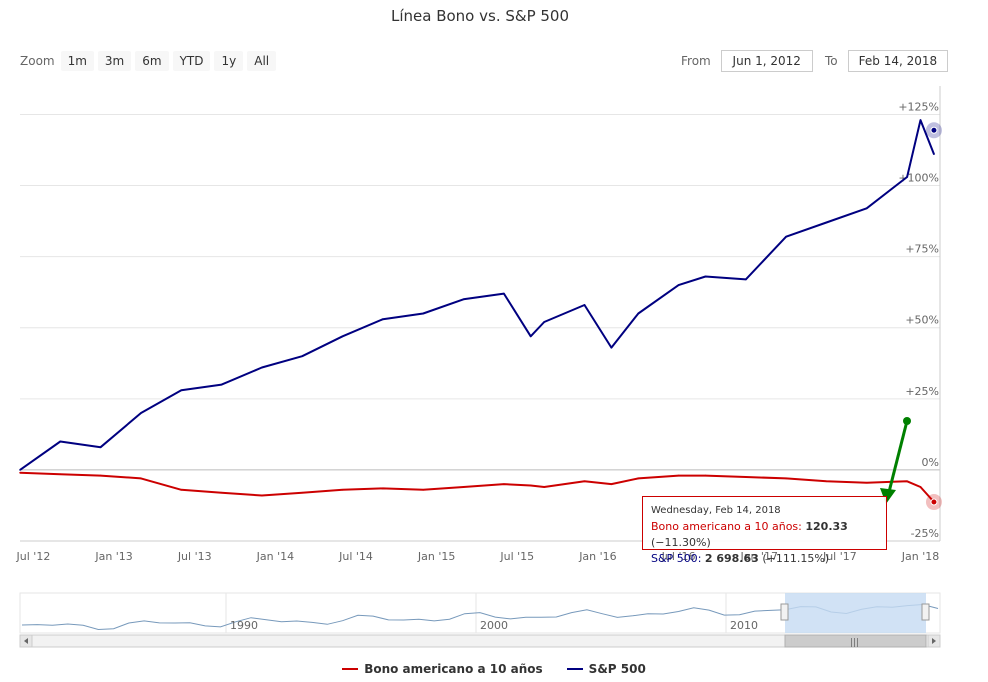 The height and width of the screenshot is (682, 988). I want to click on x-tick-label: Jan '13, so click(113, 556).